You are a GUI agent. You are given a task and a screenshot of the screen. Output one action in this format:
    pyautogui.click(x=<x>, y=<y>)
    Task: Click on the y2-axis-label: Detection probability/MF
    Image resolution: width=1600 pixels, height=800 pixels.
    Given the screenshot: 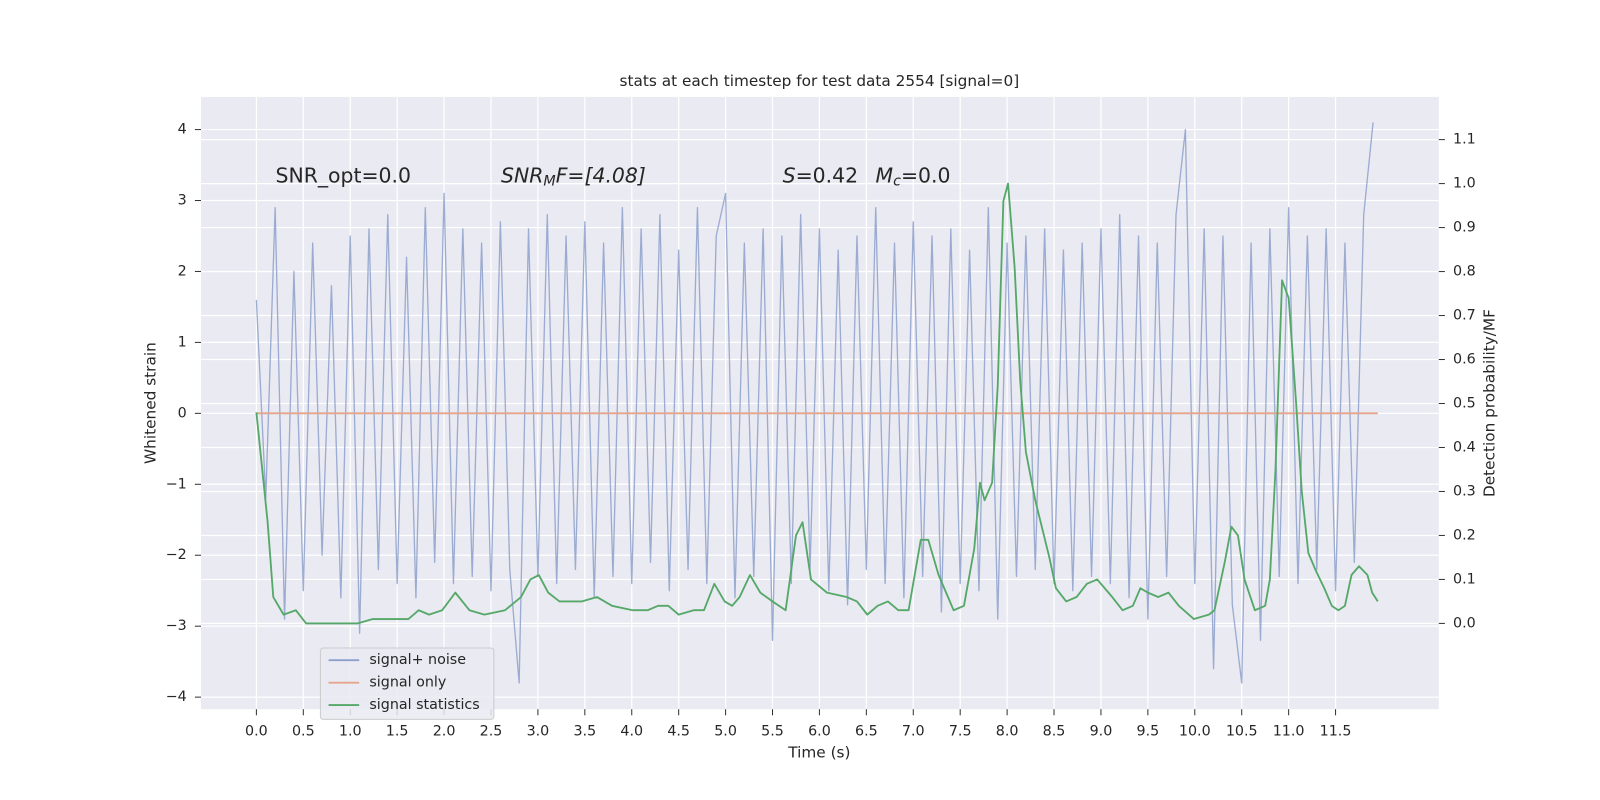 What is the action you would take?
    pyautogui.click(x=1489, y=403)
    